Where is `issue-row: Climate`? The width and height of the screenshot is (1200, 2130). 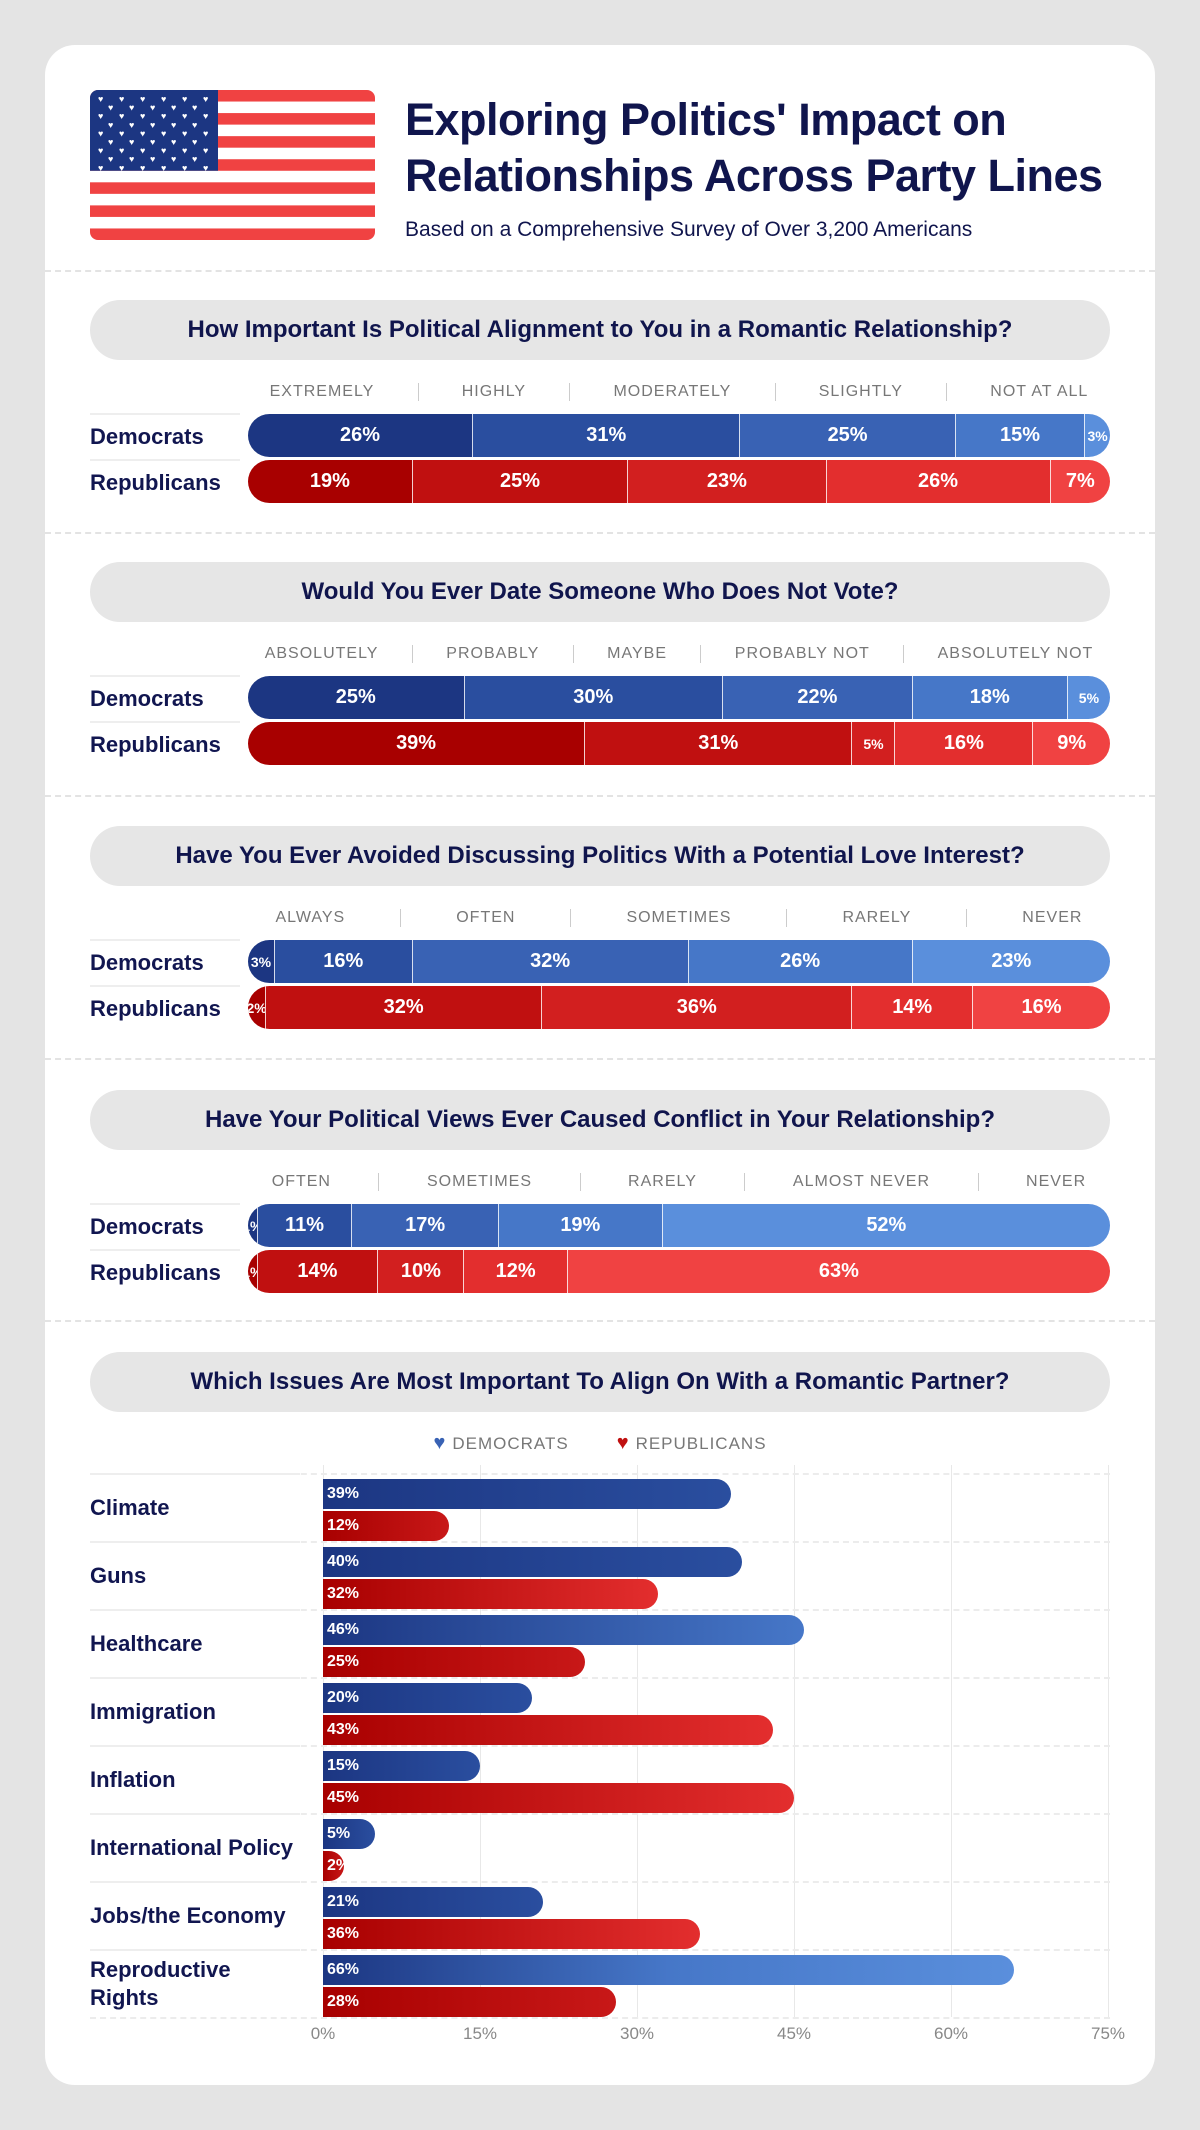
issue-row: Climate is located at coordinates (600, 1507).